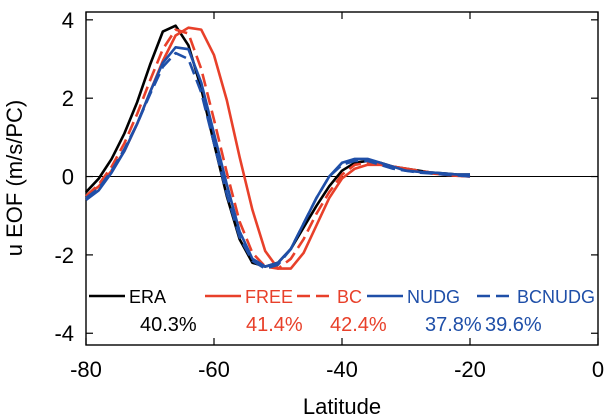 This screenshot has width=613, height=419. What do you see at coordinates (349, 297) in the screenshot?
I see `legend-label-bc: BC` at bounding box center [349, 297].